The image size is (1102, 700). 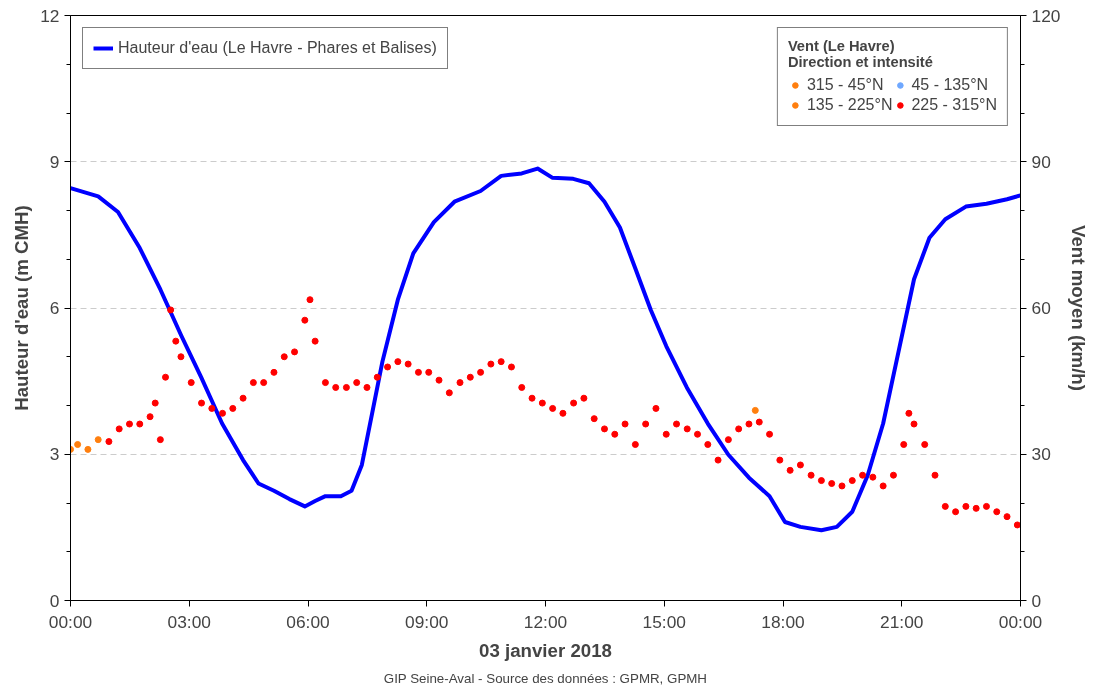 What do you see at coordinates (189, 621) in the screenshot?
I see `x-tick-label: 03:00` at bounding box center [189, 621].